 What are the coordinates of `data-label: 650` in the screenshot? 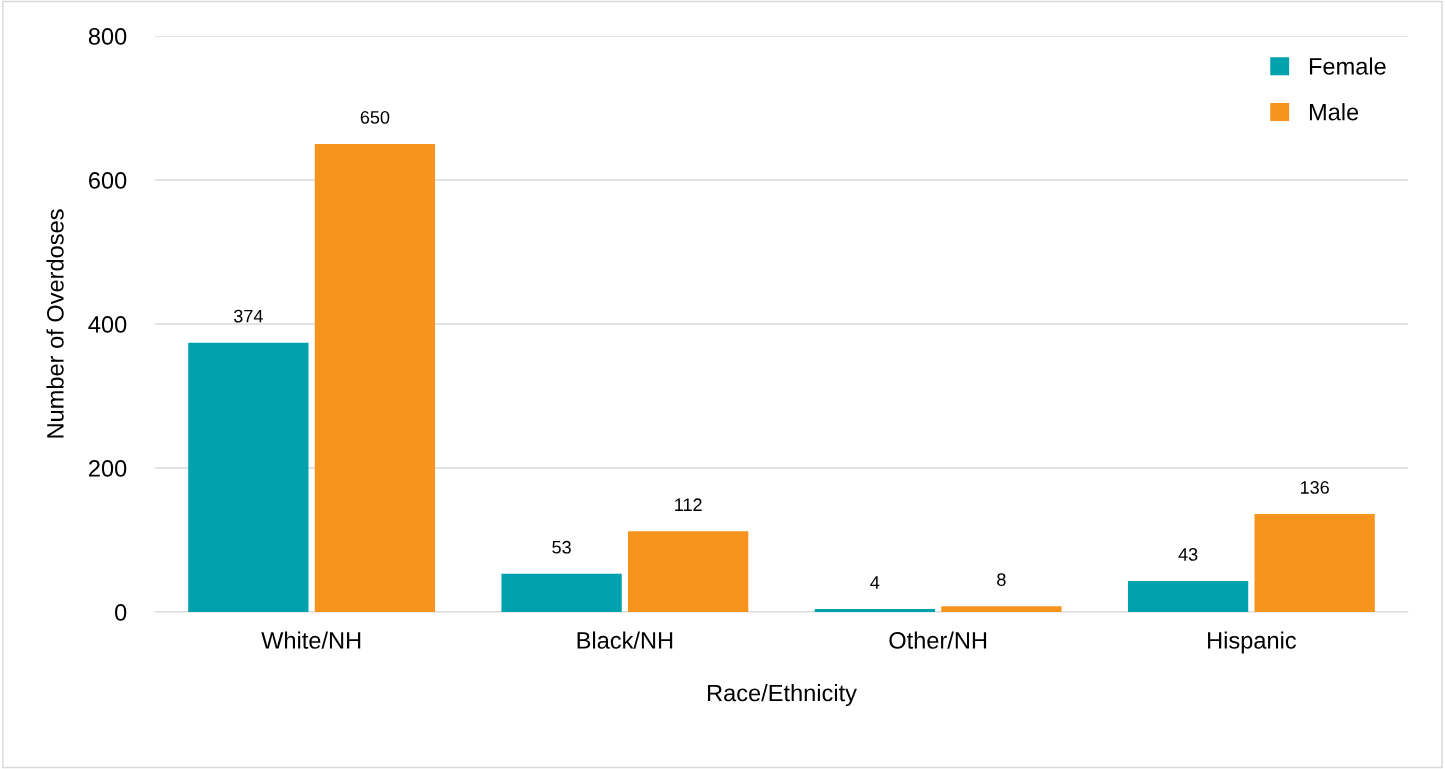 It's located at (375, 117).